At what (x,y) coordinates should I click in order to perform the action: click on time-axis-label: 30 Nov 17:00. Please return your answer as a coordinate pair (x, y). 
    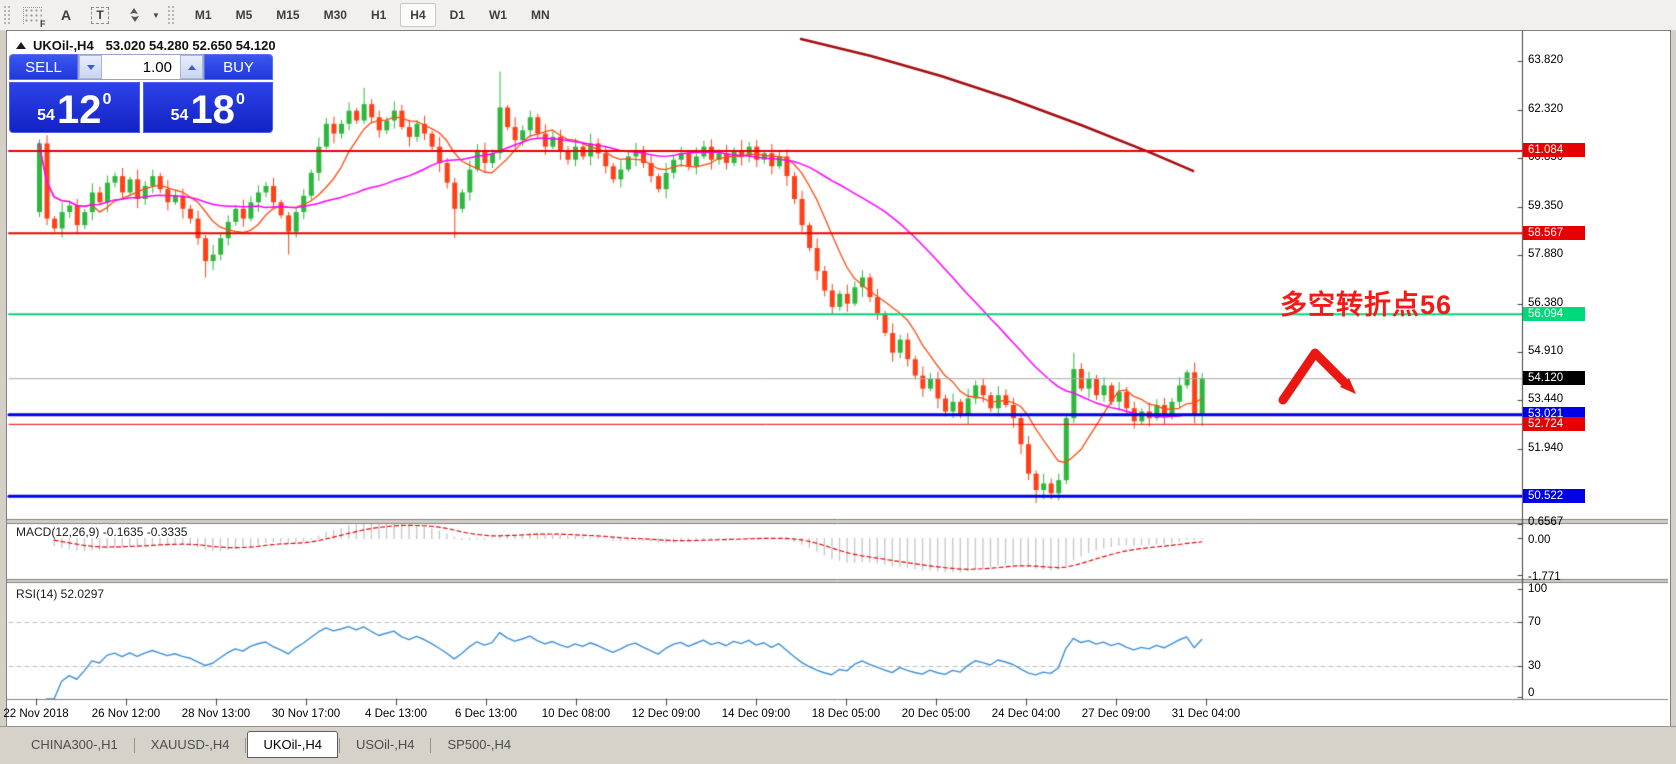
    Looking at the image, I should click on (306, 714).